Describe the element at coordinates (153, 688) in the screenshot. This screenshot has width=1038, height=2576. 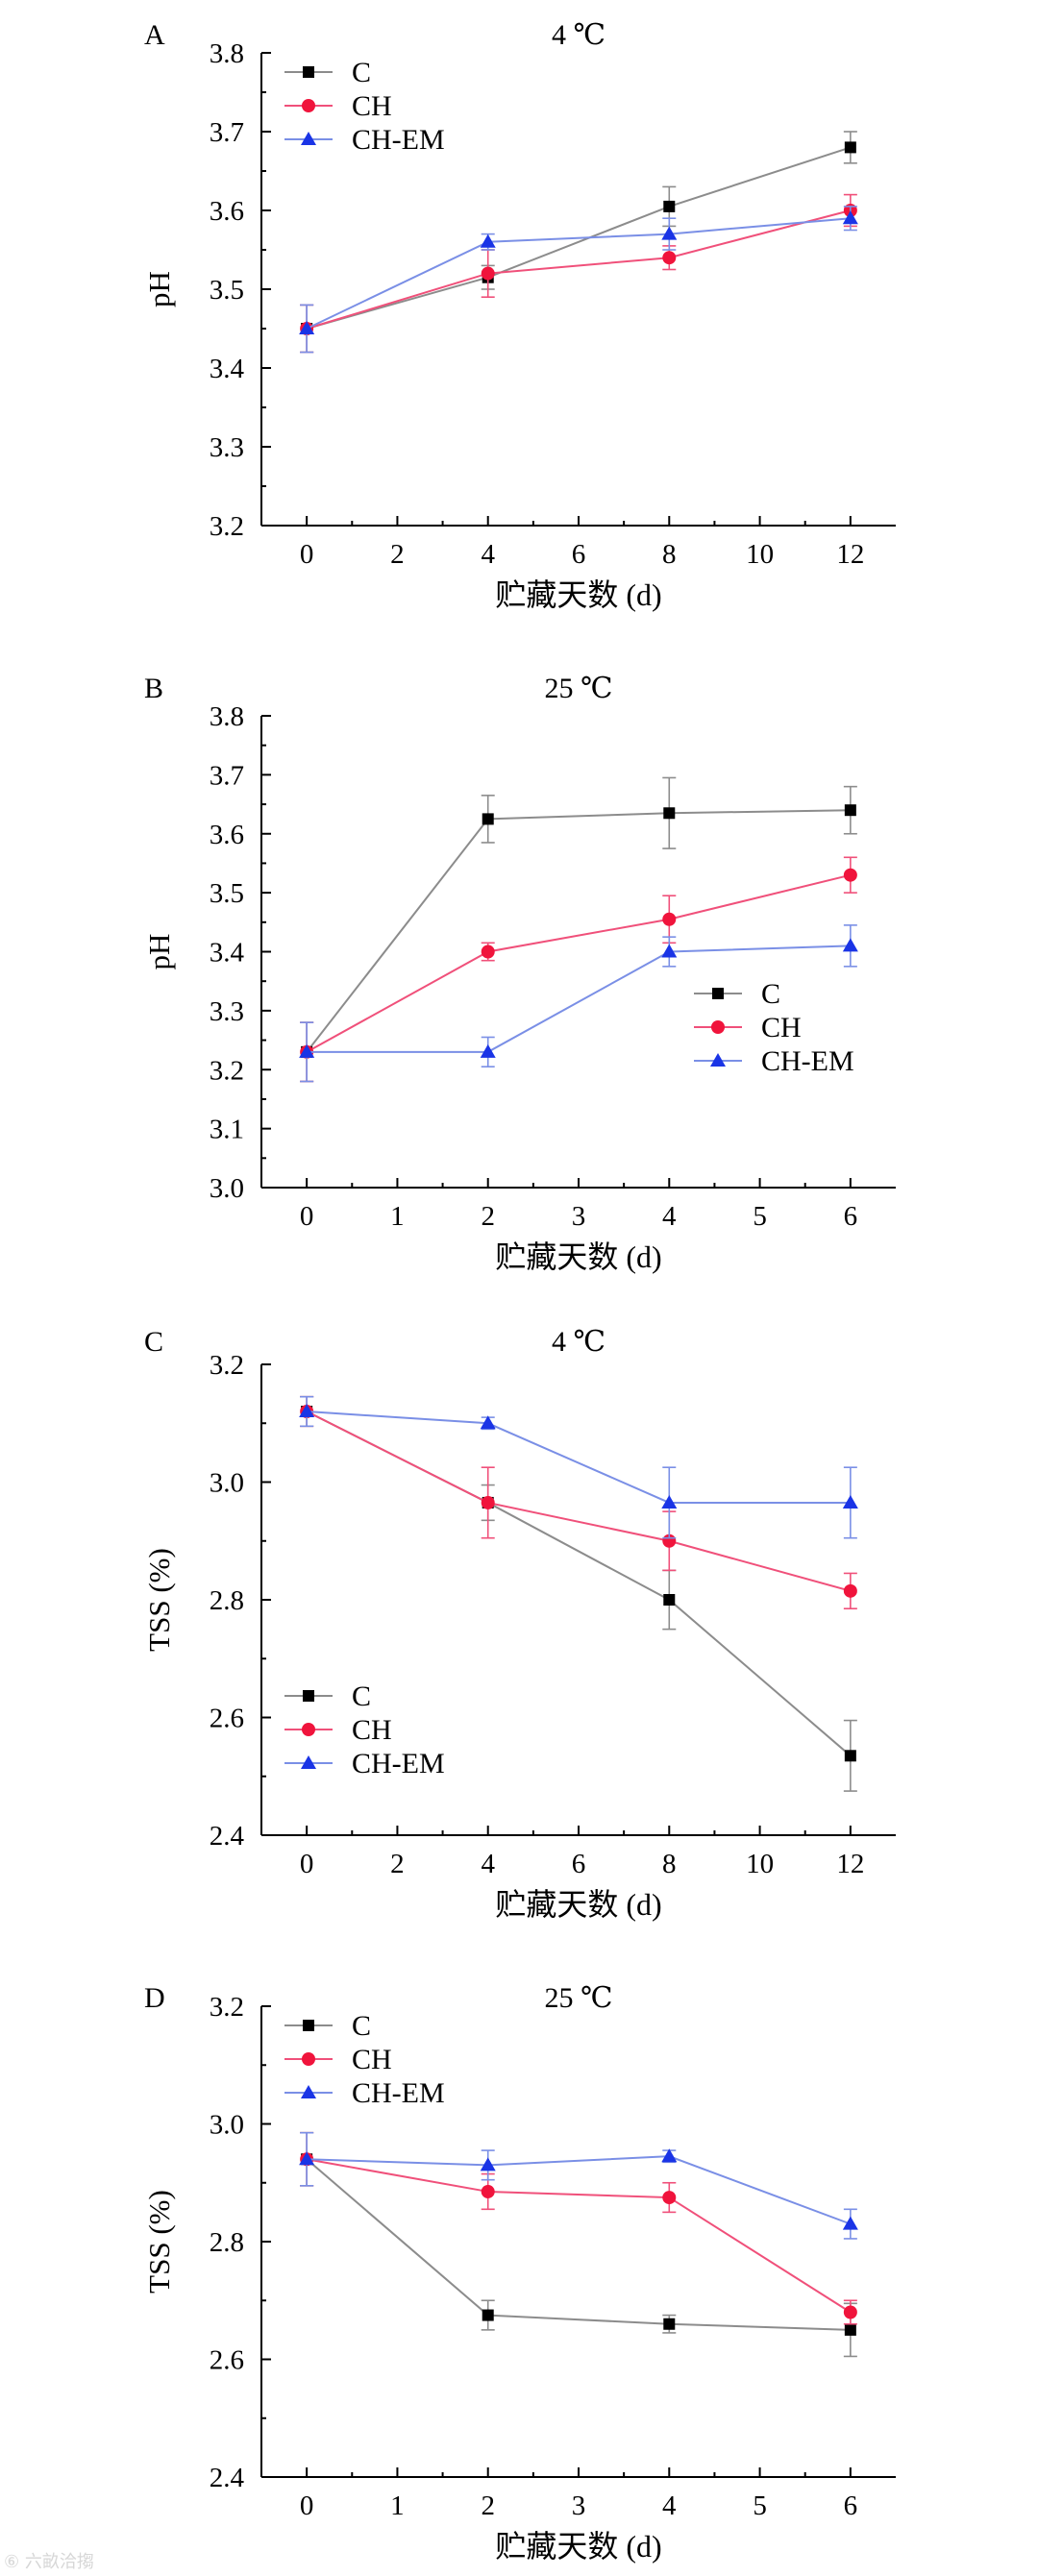
I see `panel-letter: B` at that location.